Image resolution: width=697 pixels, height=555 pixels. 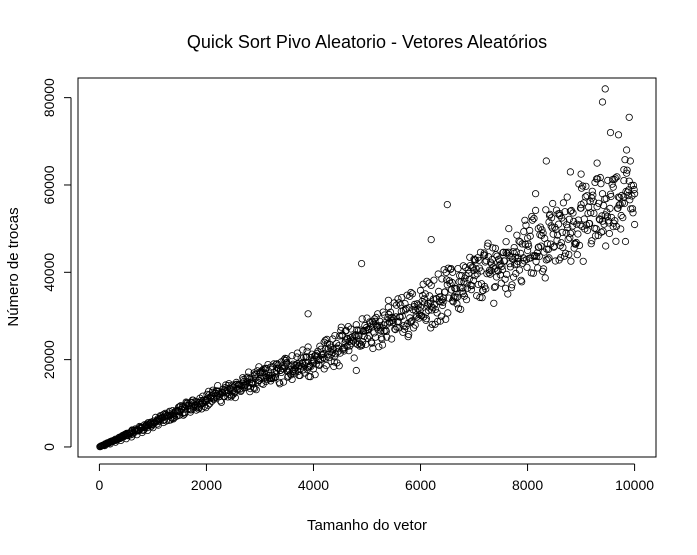 What do you see at coordinates (49, 359) in the screenshot?
I see `y-tick-label: 20000` at bounding box center [49, 359].